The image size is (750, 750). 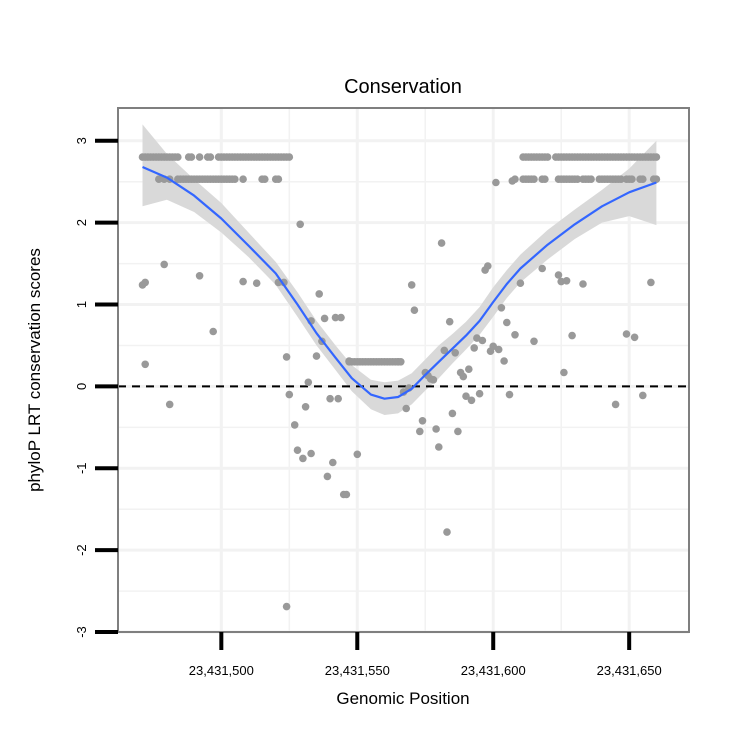 I want to click on y-axis-title: phyloP LRT conservation scores, so click(x=34, y=370).